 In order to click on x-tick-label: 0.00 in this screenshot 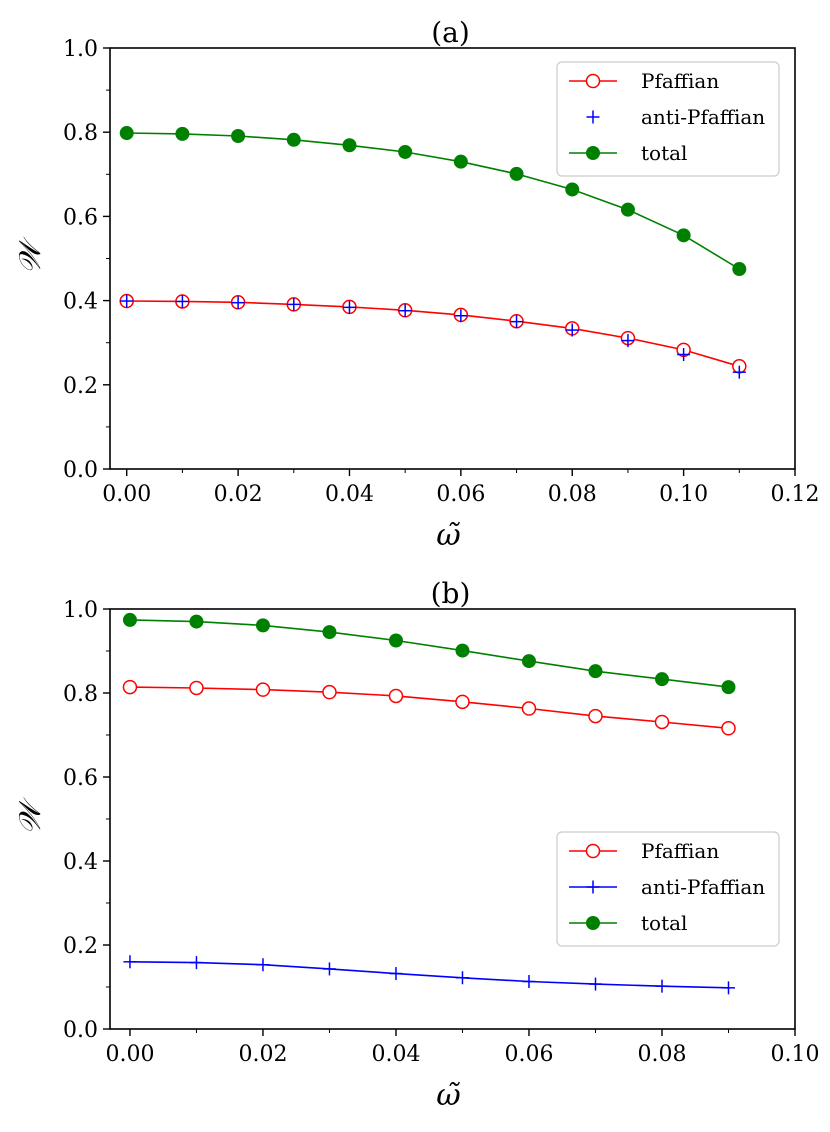, I will do `click(126, 494)`.